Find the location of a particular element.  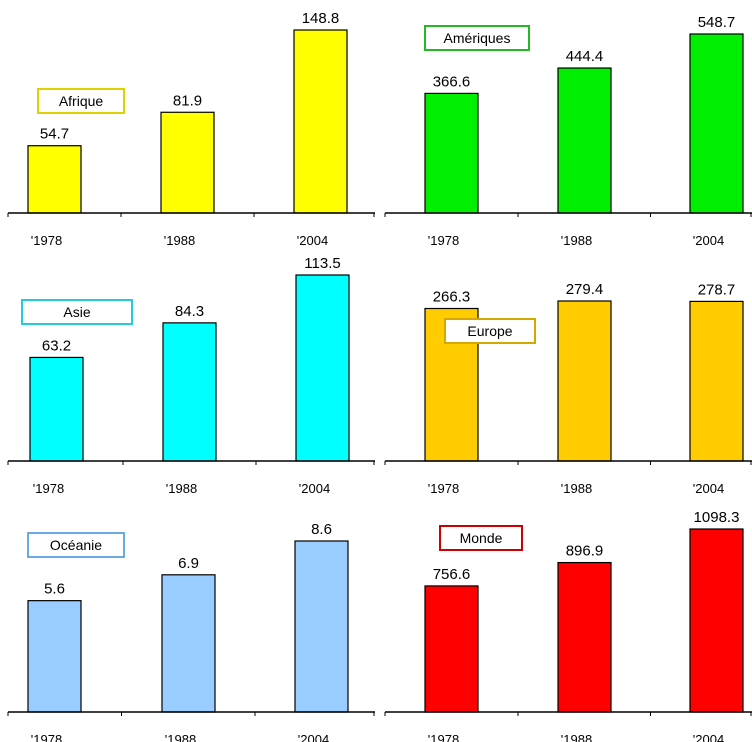

bar-value-label: 5.6 is located at coordinates (54, 589).